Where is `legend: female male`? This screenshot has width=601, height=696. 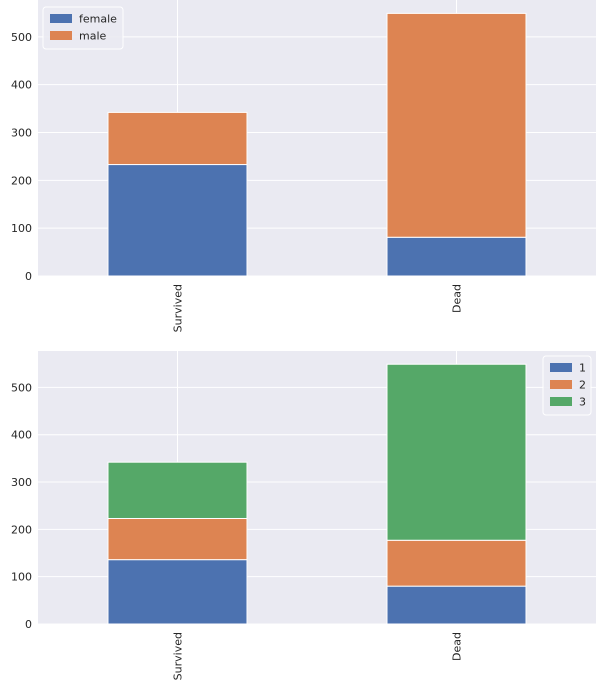 legend: female male is located at coordinates (83, 28).